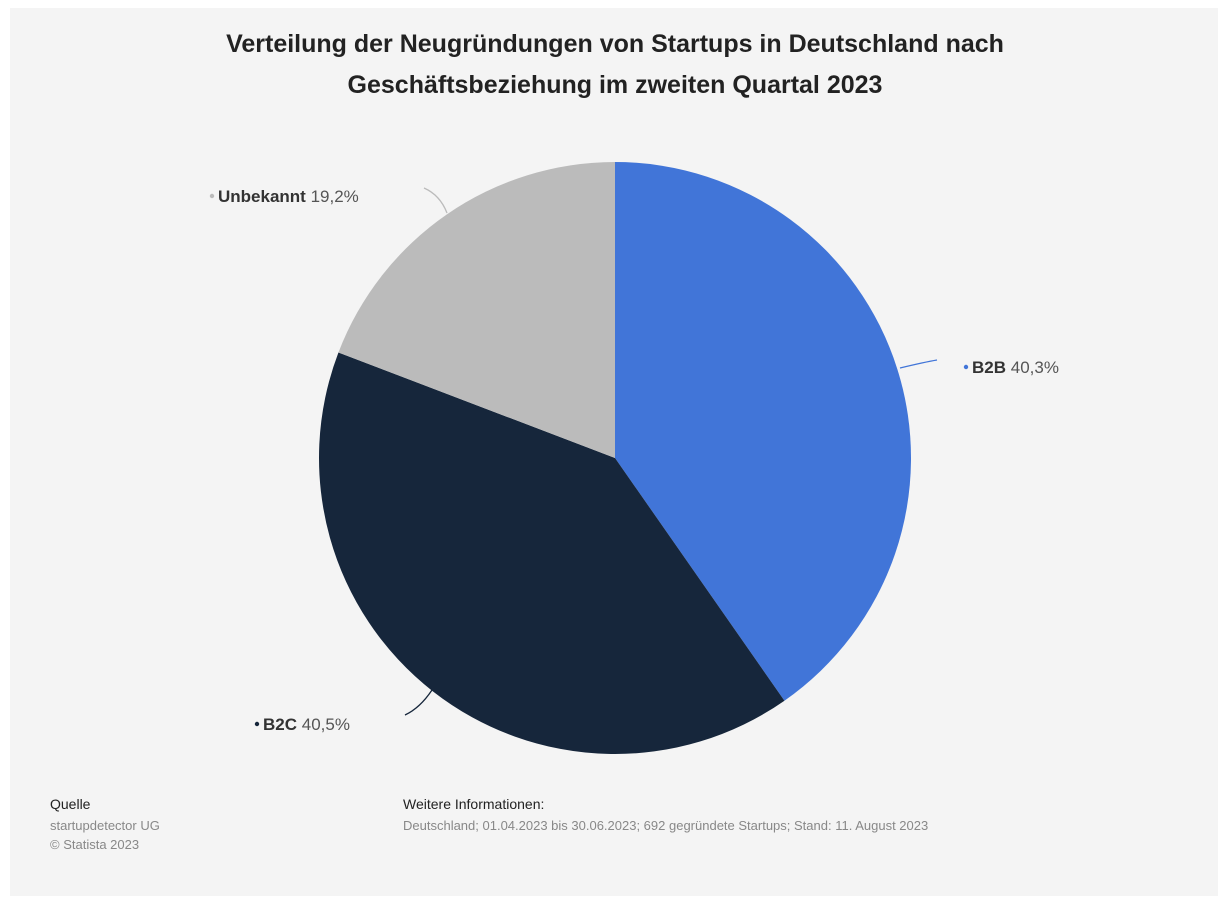  What do you see at coordinates (435, 200) in the screenshot?
I see `connector-unbekannt` at bounding box center [435, 200].